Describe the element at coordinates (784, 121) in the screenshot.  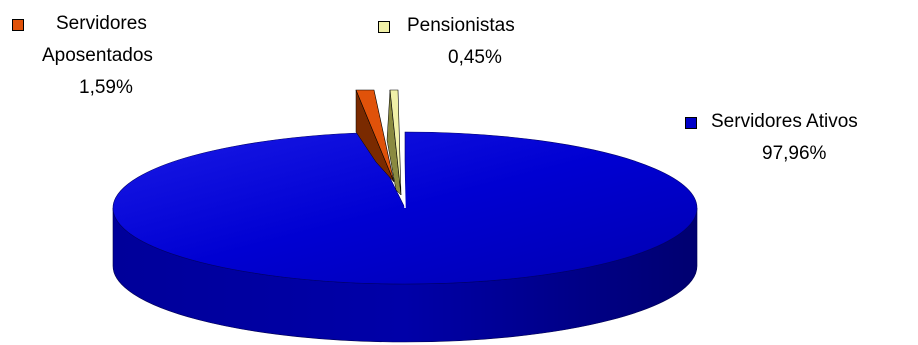
I see `label-ativos-line1: Servidores Ativos` at that location.